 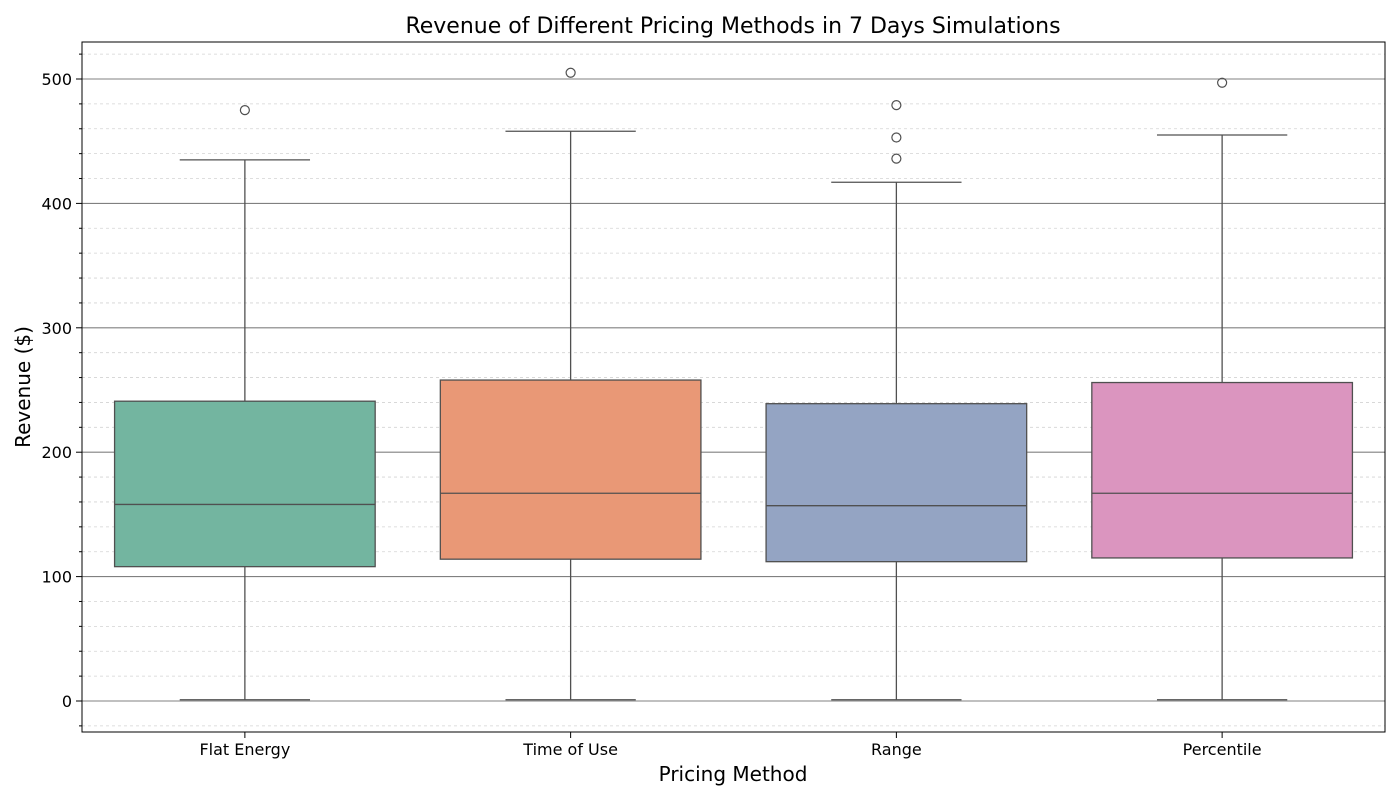 I want to click on y-tick-label: 200, so click(x=56, y=452).